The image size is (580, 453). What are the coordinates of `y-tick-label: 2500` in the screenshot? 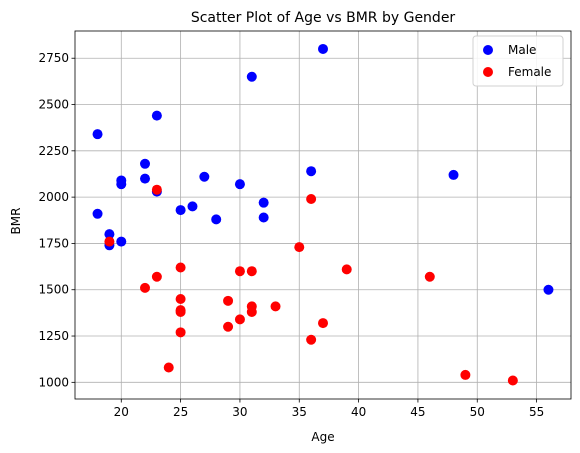 It's located at (53, 105).